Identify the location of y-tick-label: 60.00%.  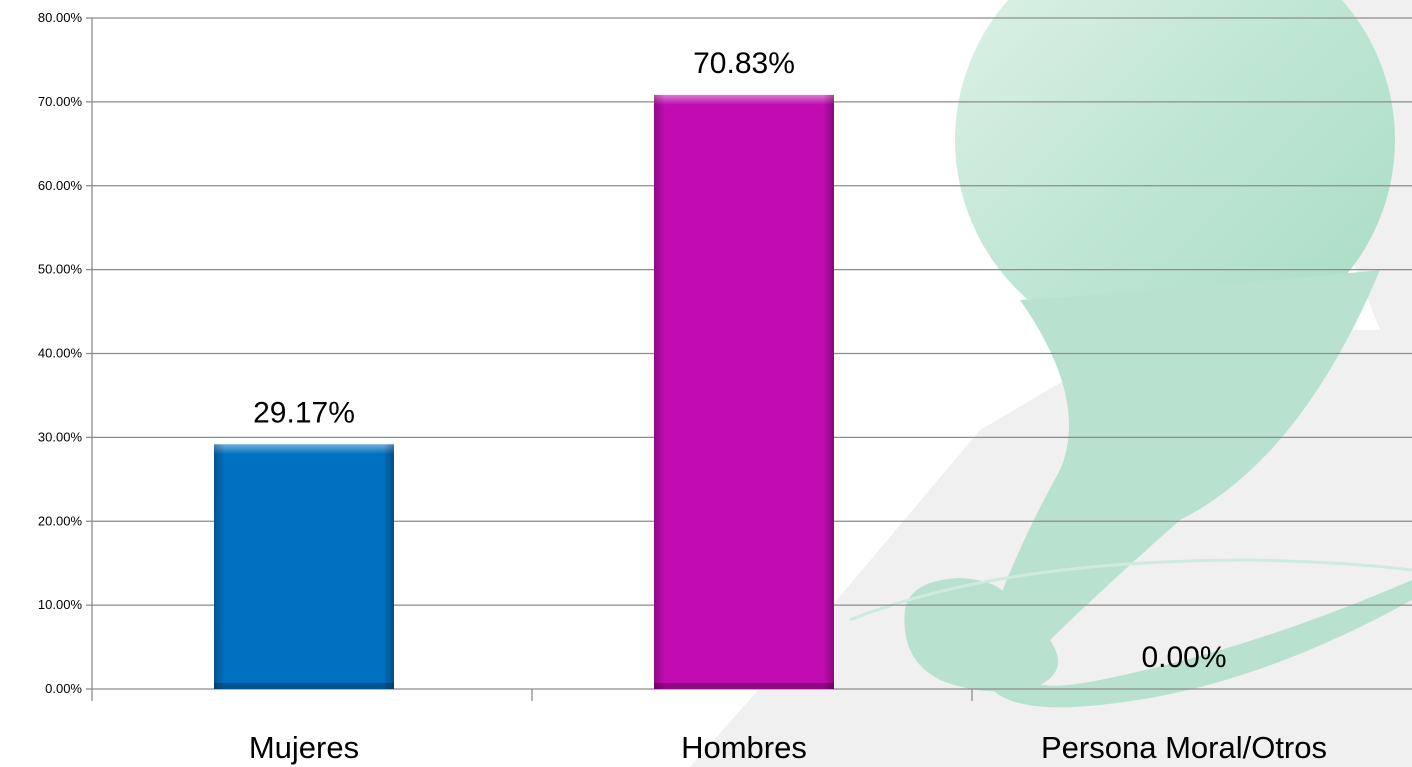
(60, 185).